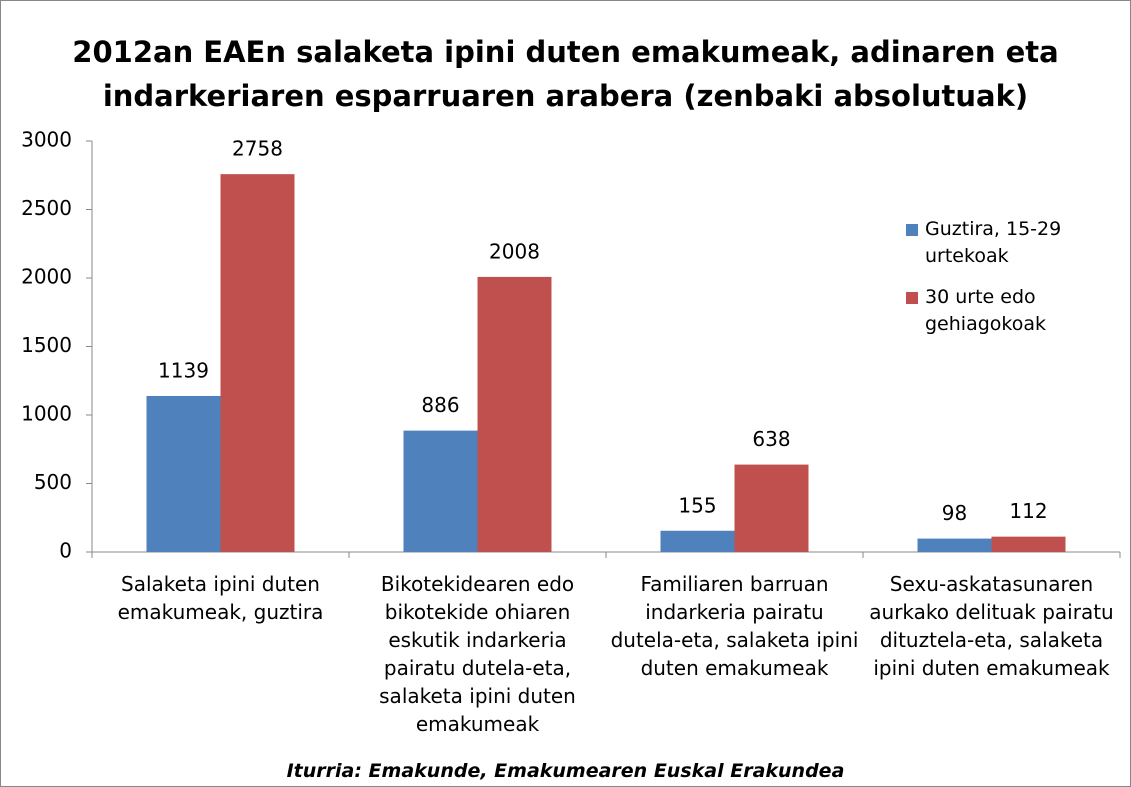  Describe the element at coordinates (985, 310) in the screenshot. I see `legend-label: 30 urte edo gehiagokoak` at that location.